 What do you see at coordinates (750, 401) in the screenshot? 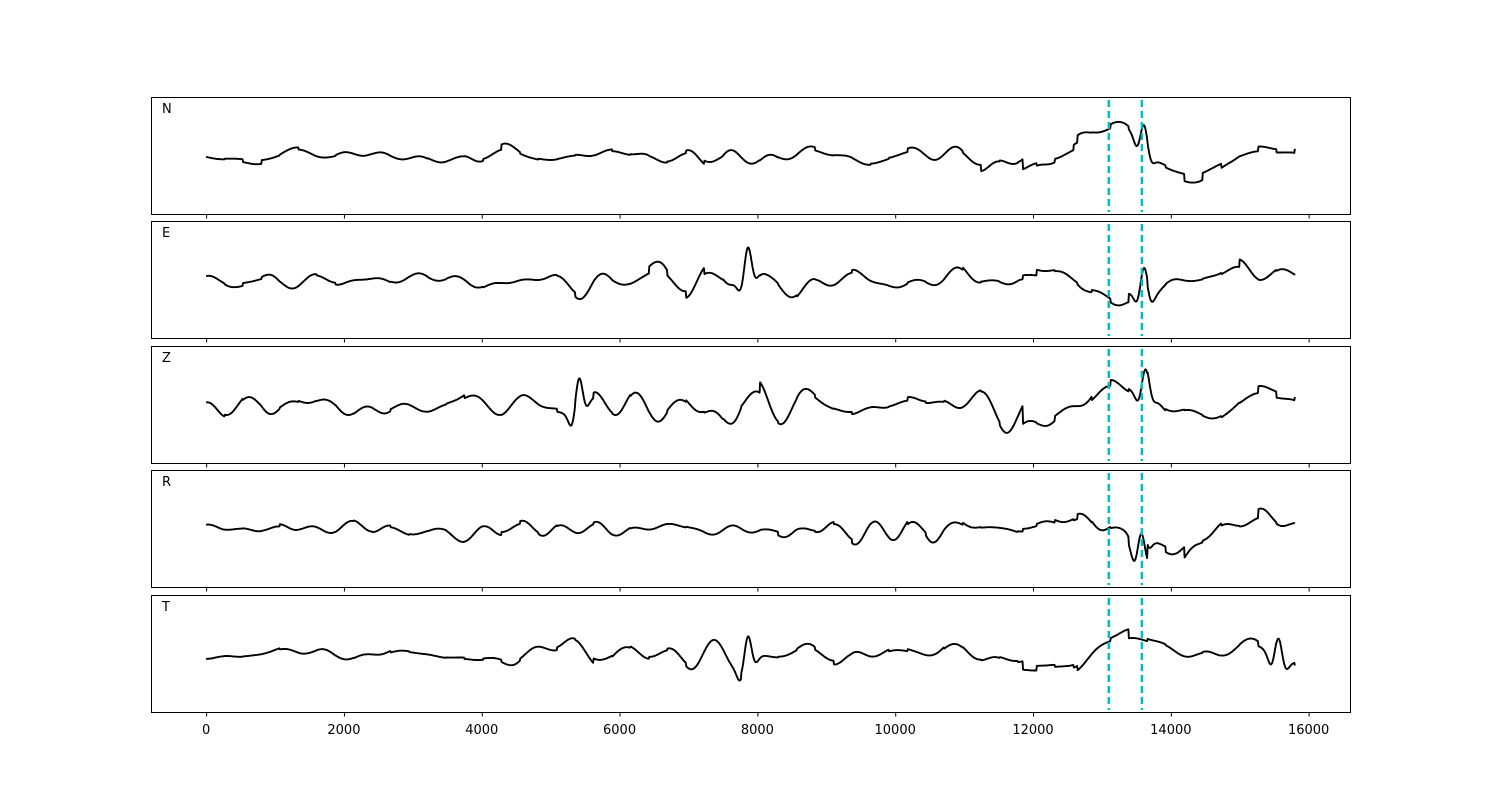
I see `waveform-z` at bounding box center [750, 401].